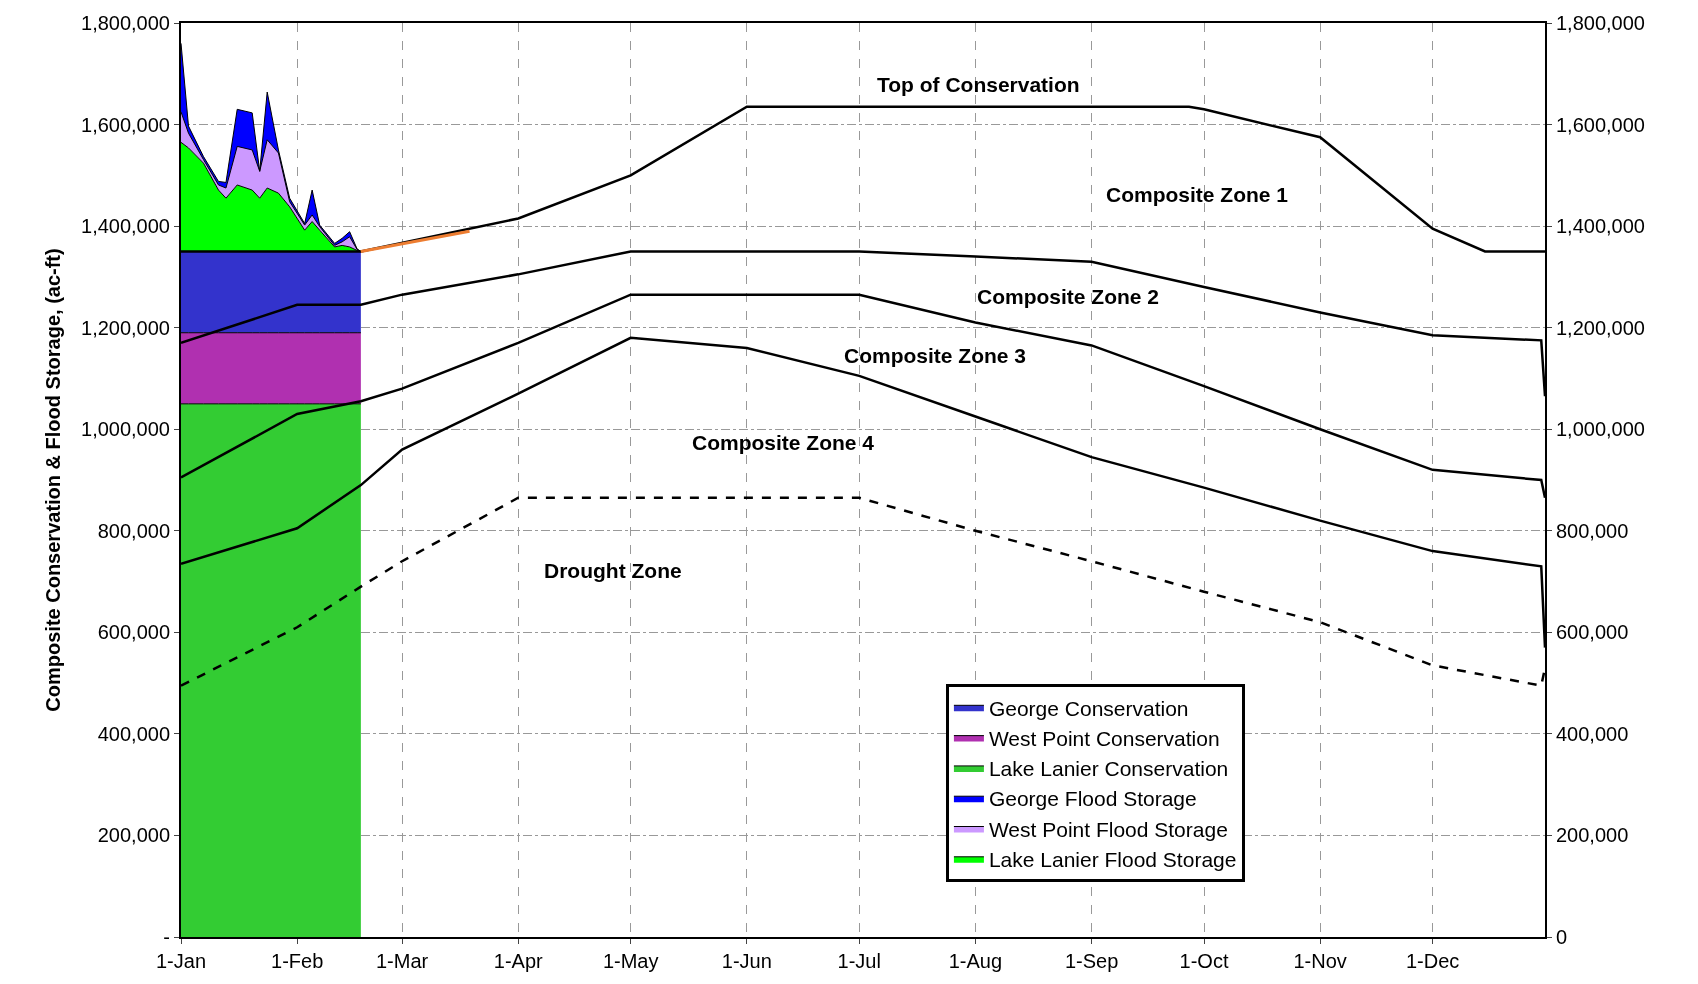 The height and width of the screenshot is (984, 1698). I want to click on x-tick-label: 1-Sep, so click(1091, 961).